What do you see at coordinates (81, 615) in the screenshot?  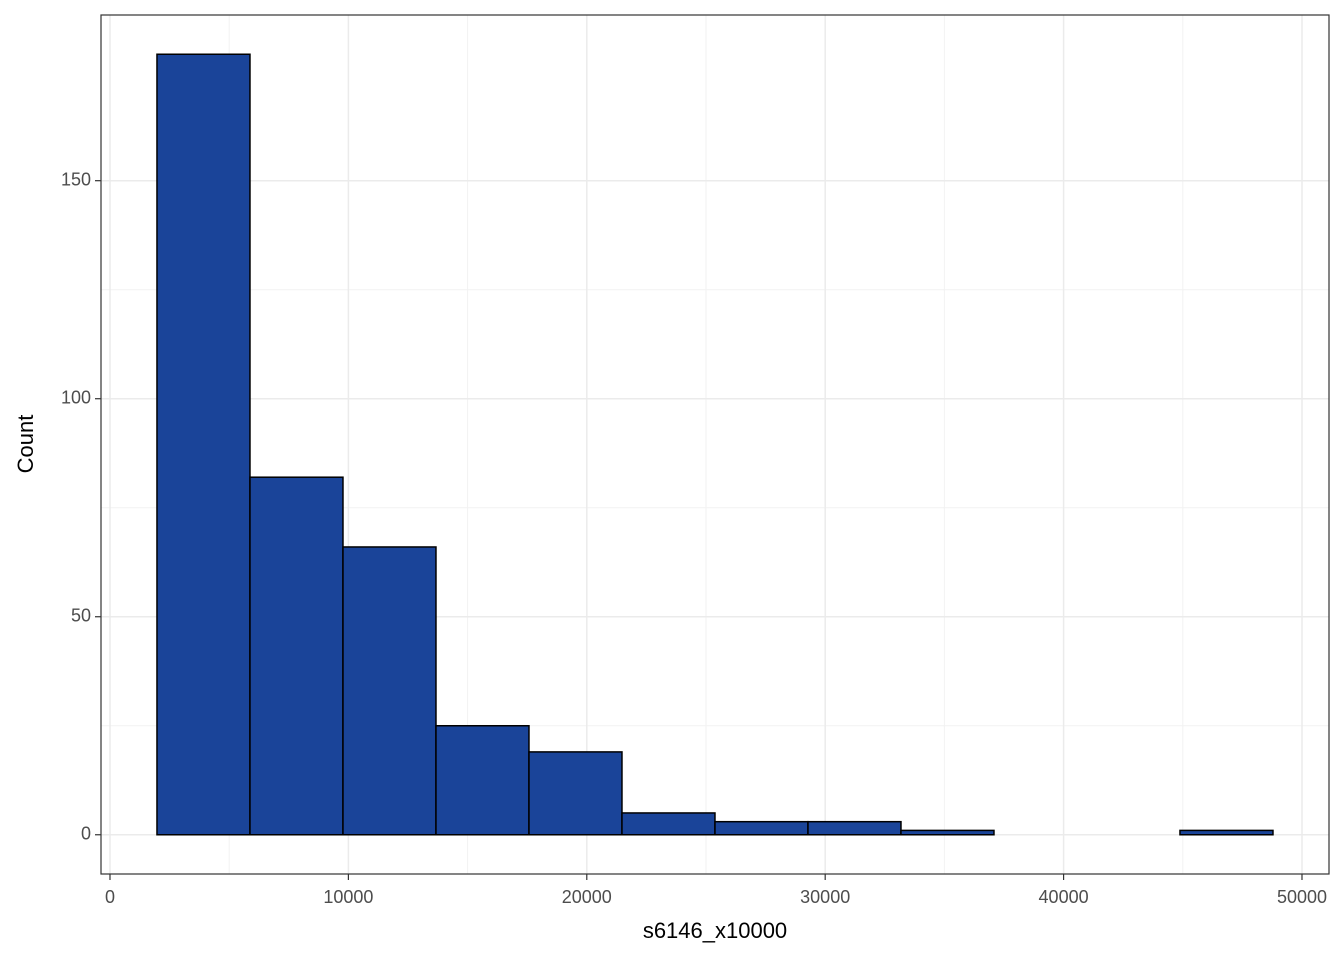 I see `y-tick-label: 50` at bounding box center [81, 615].